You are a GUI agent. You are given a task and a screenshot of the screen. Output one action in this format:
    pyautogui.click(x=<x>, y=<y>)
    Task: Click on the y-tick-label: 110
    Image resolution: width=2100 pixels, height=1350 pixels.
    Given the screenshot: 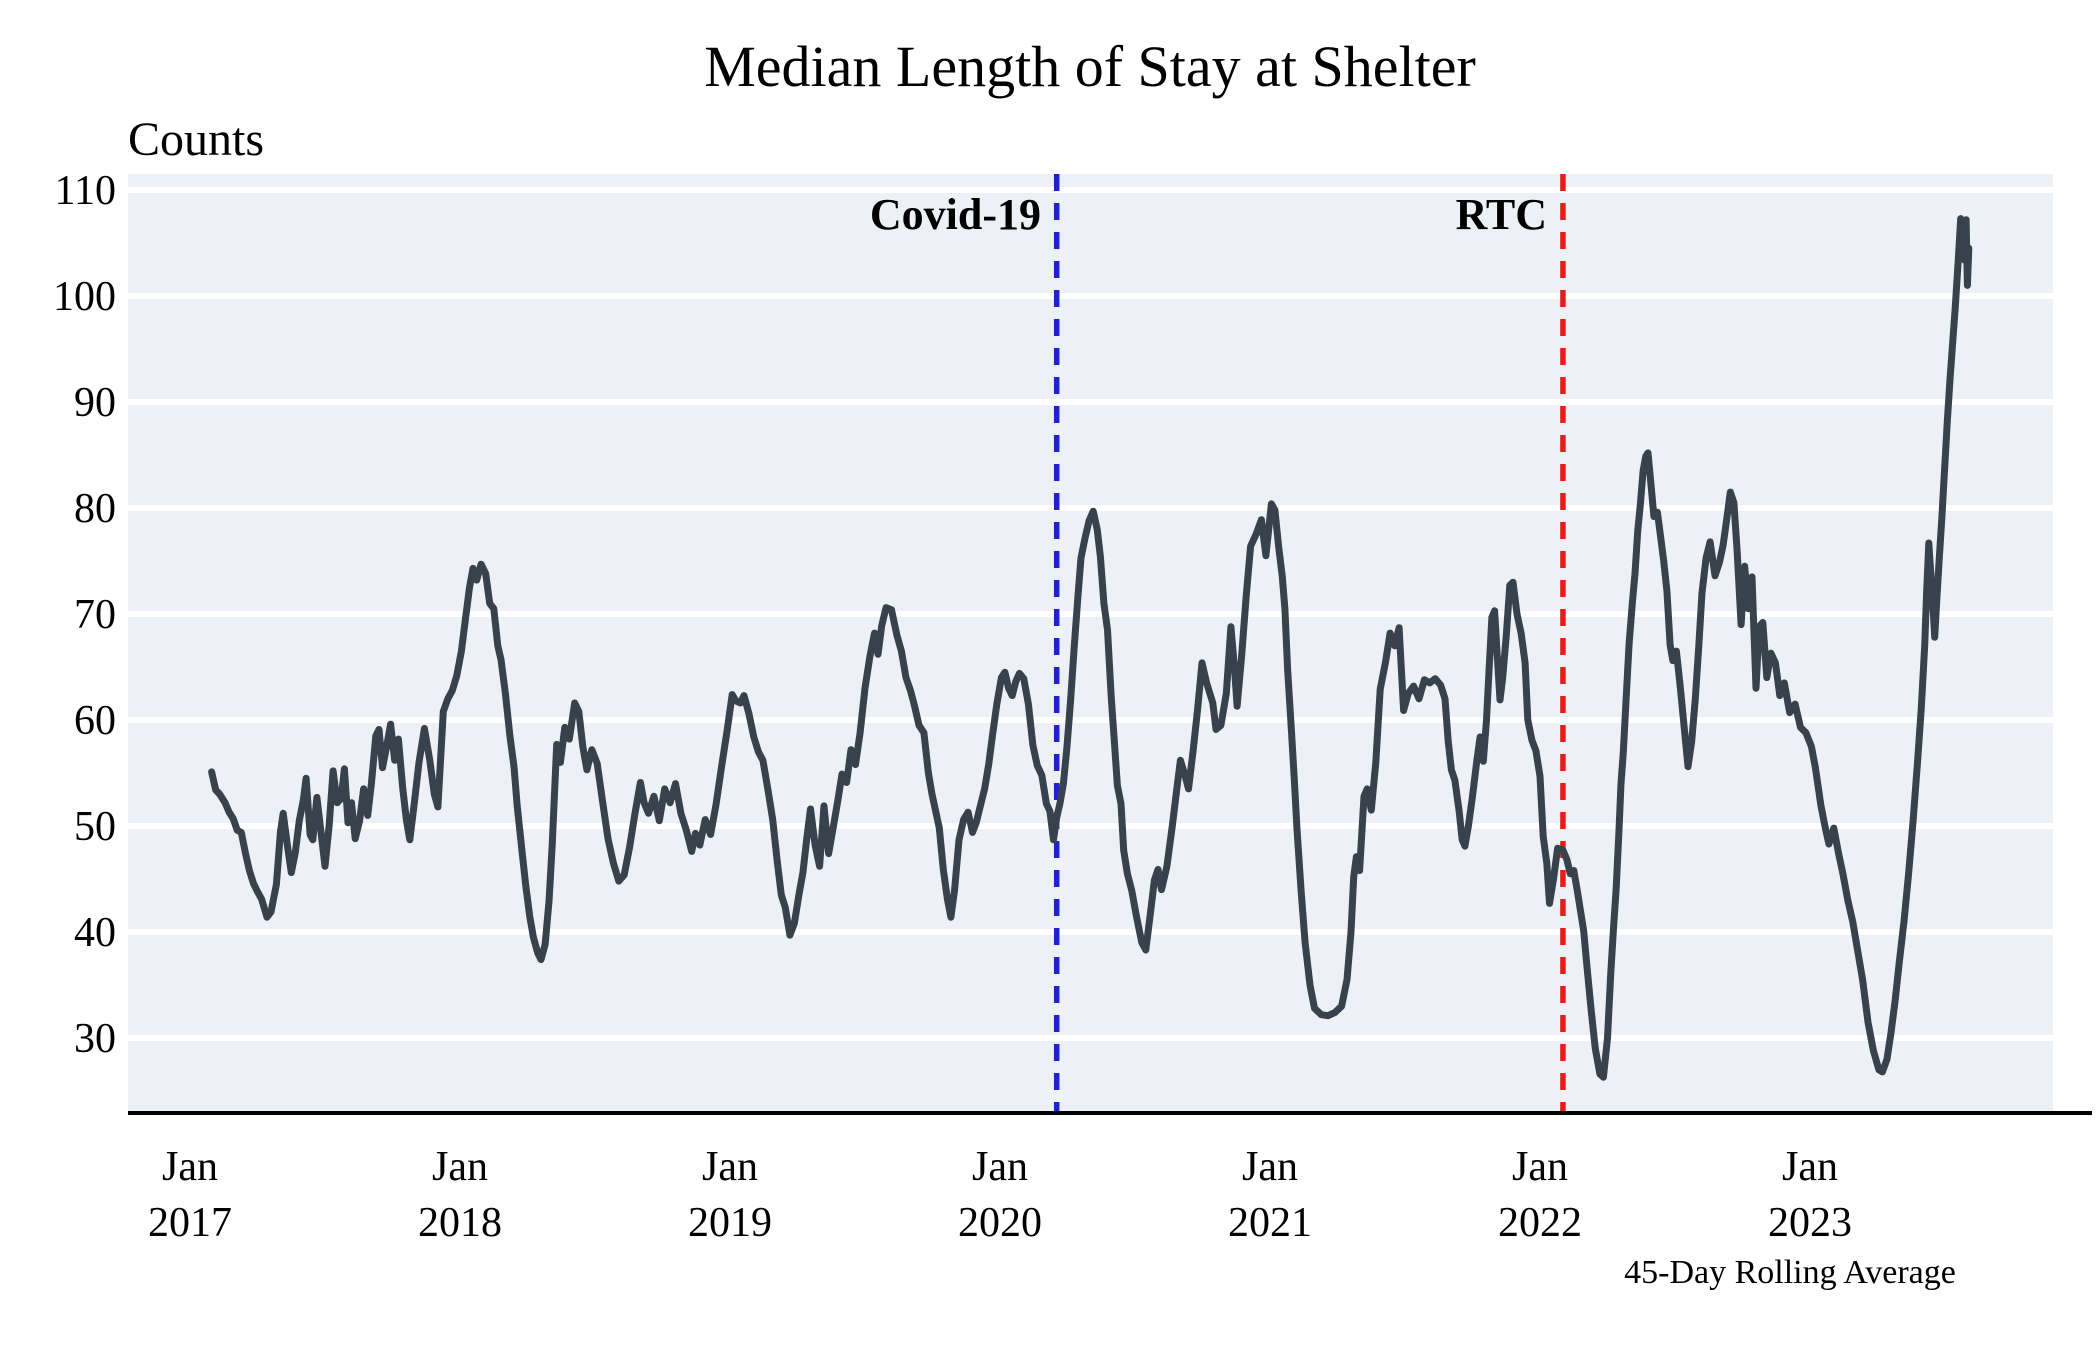 What is the action you would take?
    pyautogui.click(x=85, y=191)
    